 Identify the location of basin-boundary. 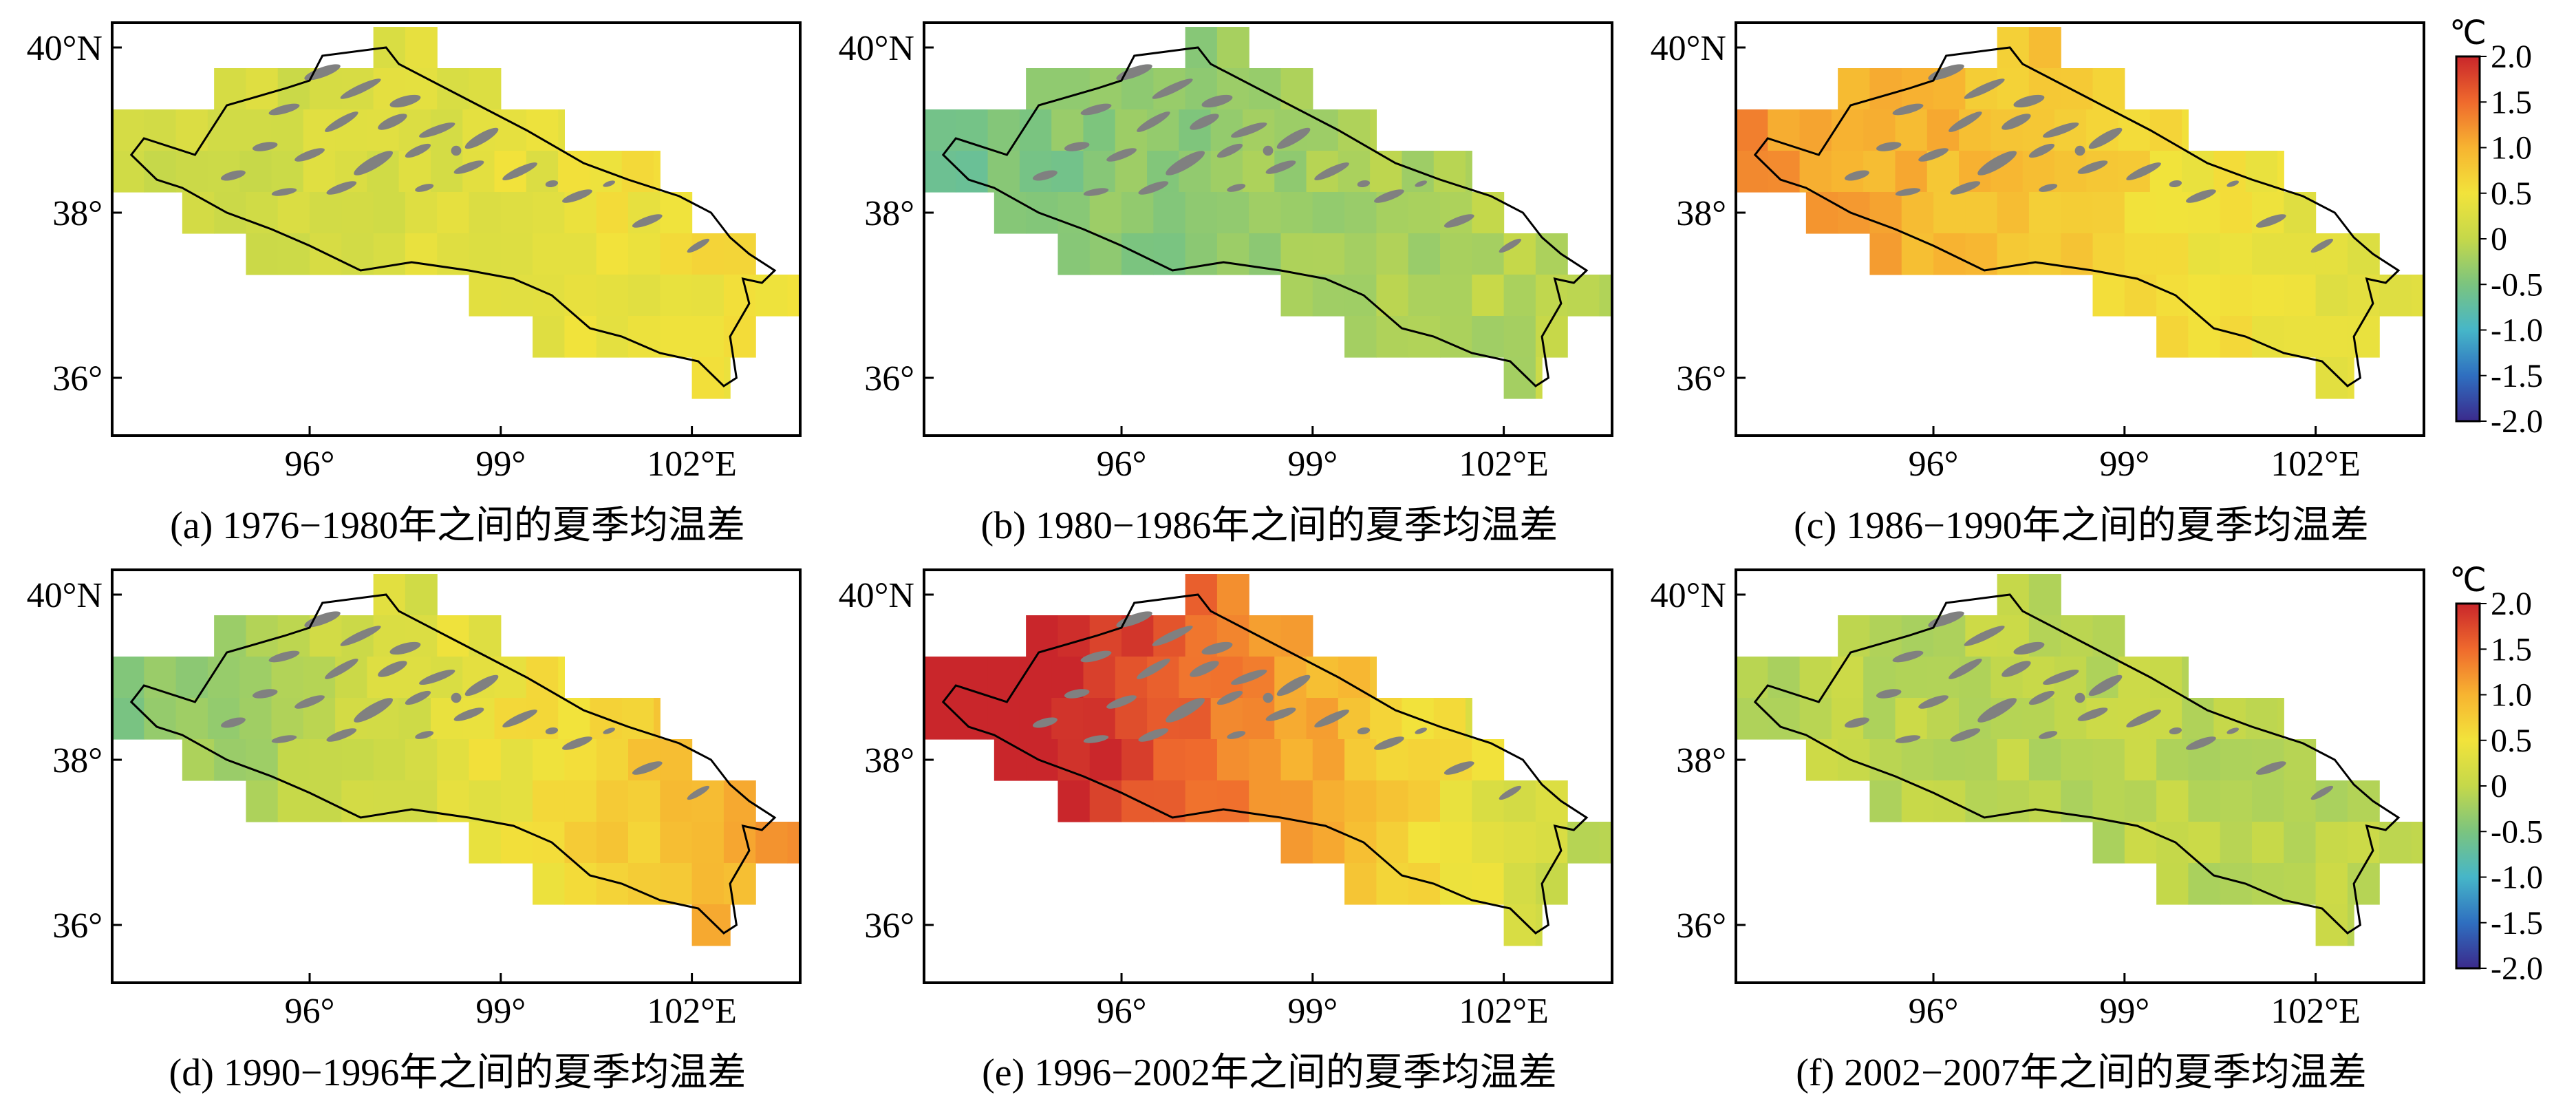
(453, 216).